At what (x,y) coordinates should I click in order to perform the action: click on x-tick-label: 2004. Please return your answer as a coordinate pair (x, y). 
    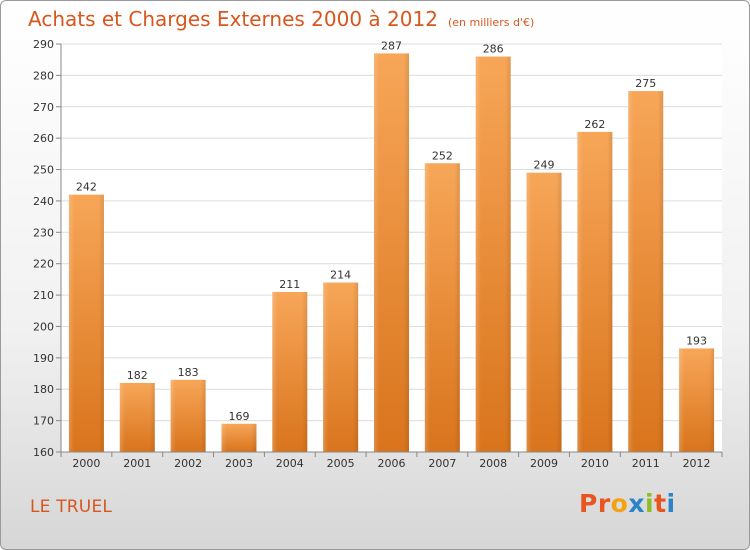
    Looking at the image, I should click on (290, 463).